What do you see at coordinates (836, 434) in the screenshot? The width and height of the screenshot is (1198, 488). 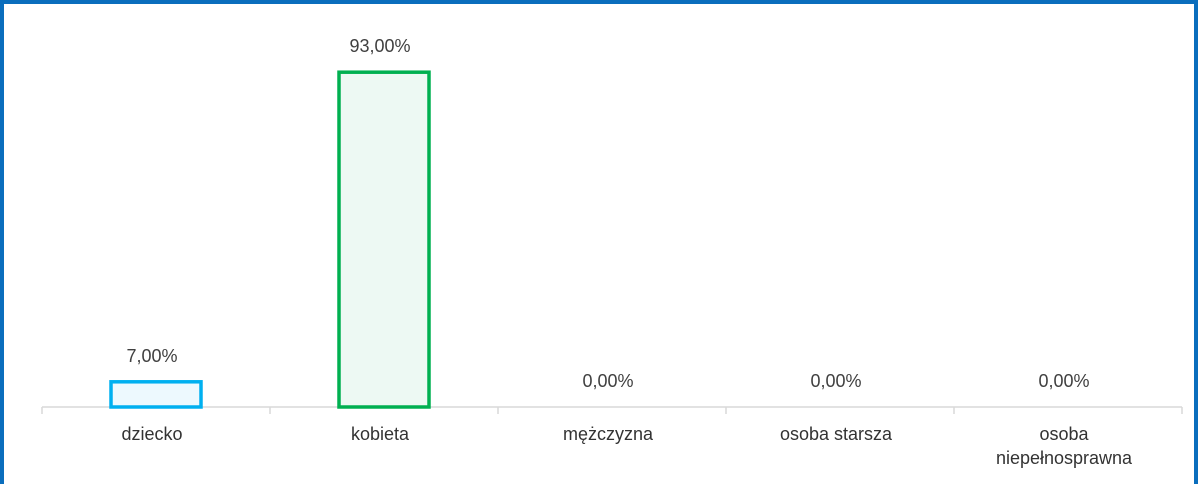 I see `x-tick-label: osoba starsza` at bounding box center [836, 434].